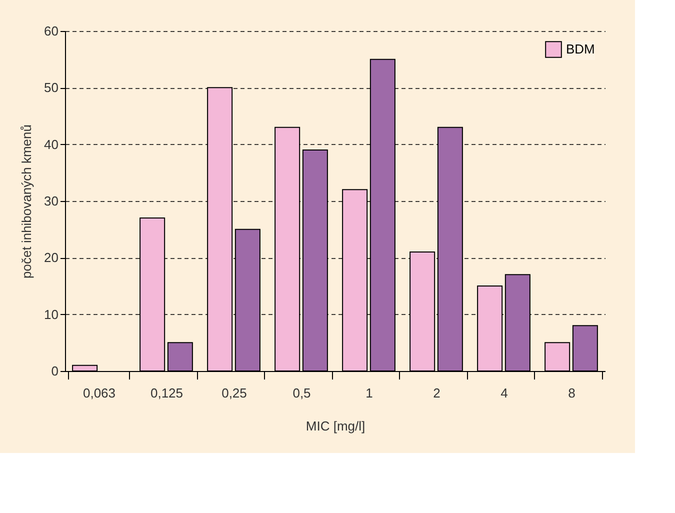 This screenshot has width=675, height=513. I want to click on y-tick-label: 50, so click(51, 88).